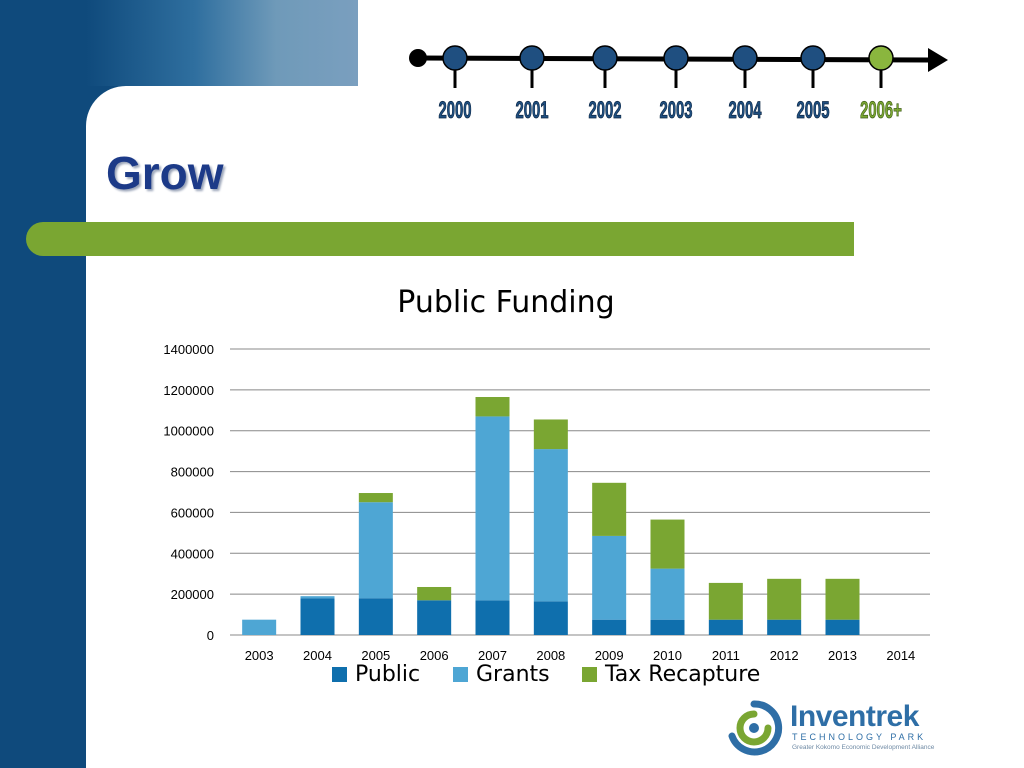 This screenshot has width=1024, height=768. Describe the element at coordinates (813, 58) in the screenshot. I see `timeline-node-2005` at that location.